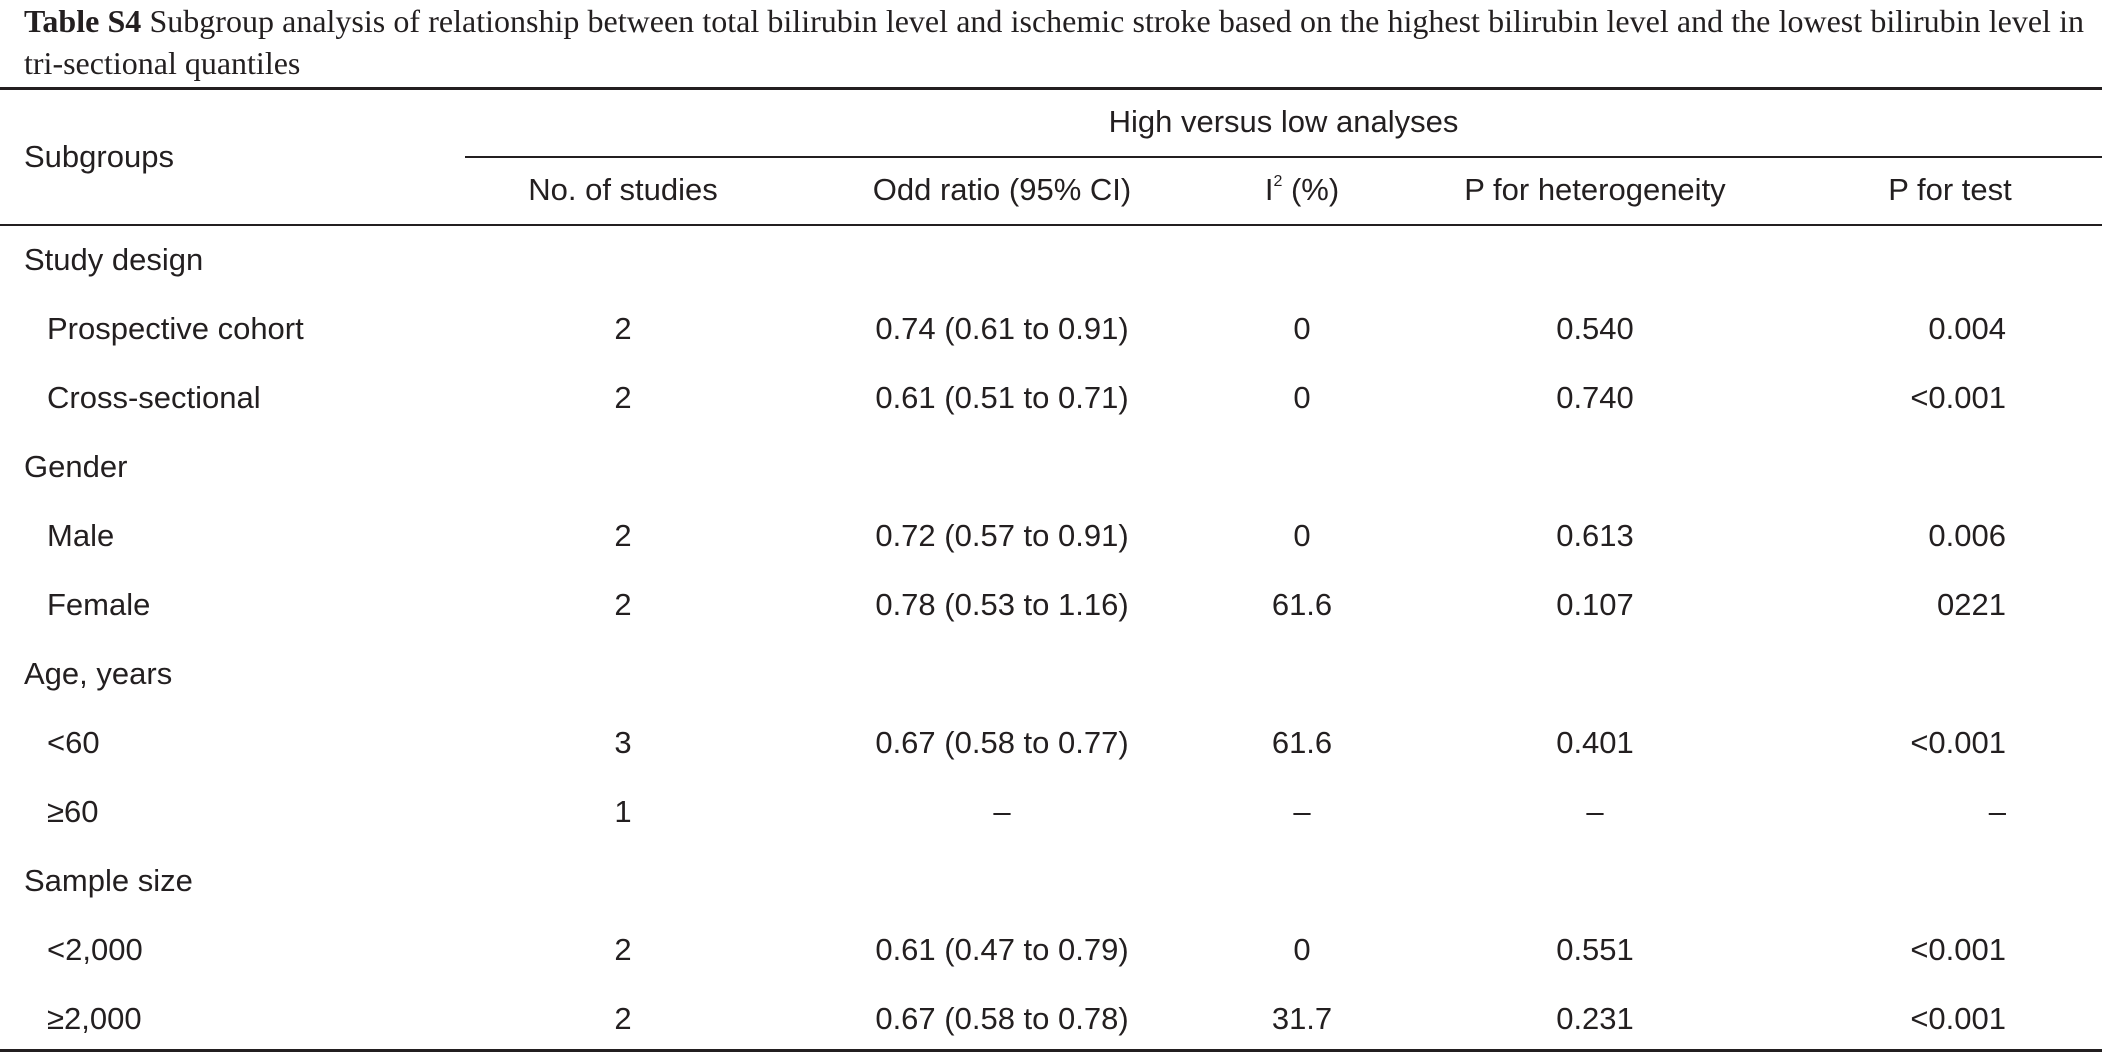  Describe the element at coordinates (1967, 328) in the screenshot. I see `p-test-cell: 0.004` at that location.